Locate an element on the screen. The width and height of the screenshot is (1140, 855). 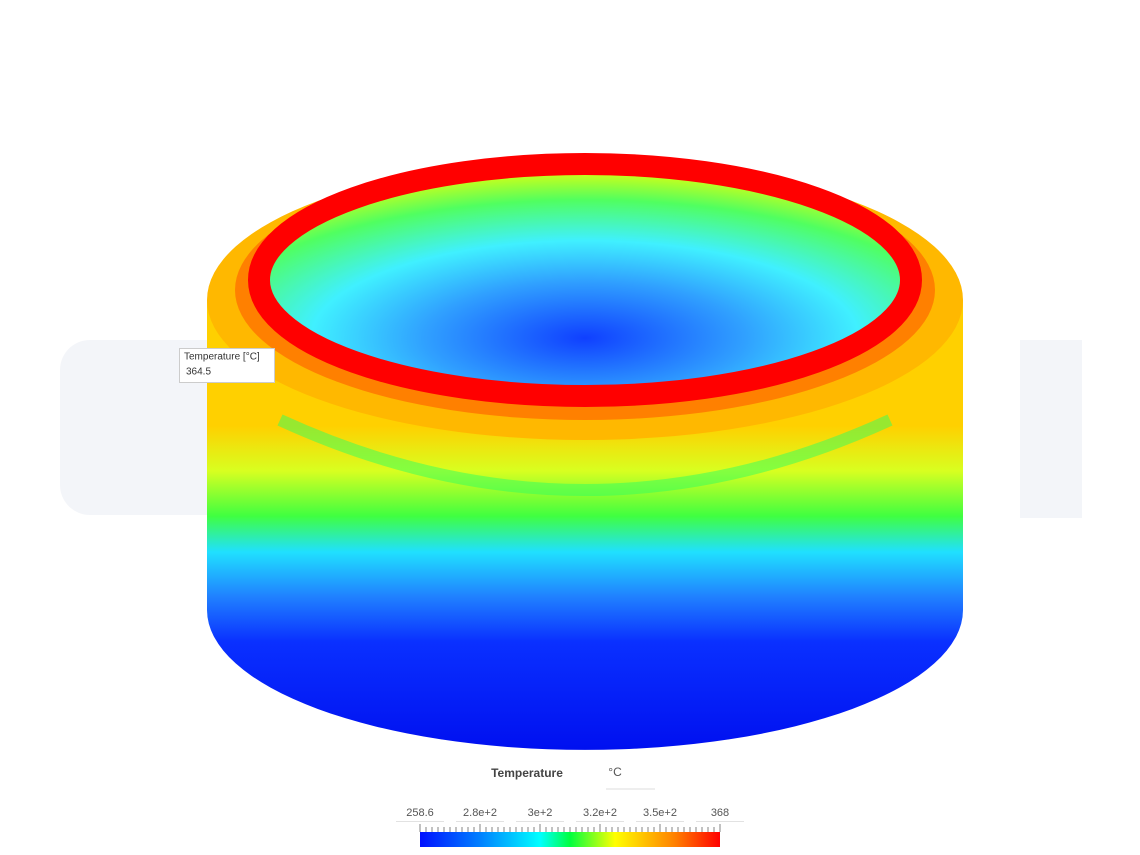
colorbar is located at coordinates (570, 839).